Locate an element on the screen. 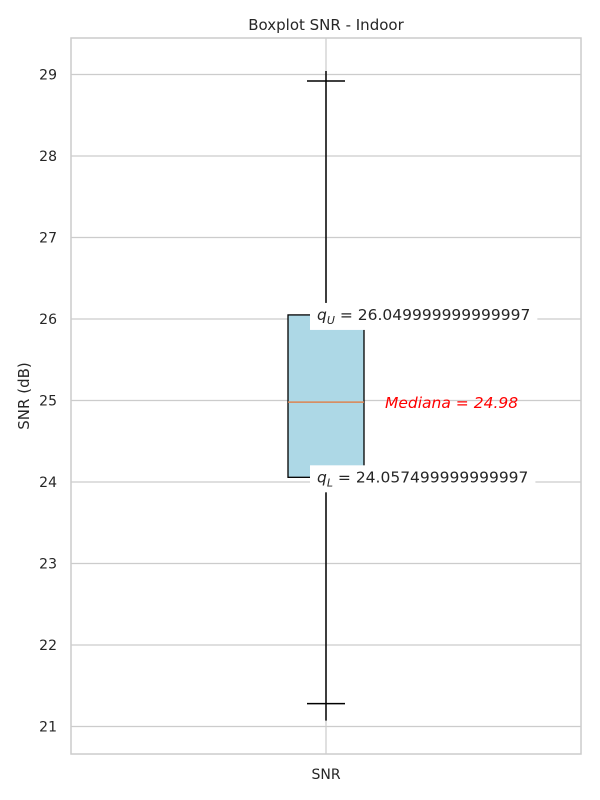 The width and height of the screenshot is (600, 800). y-tick-label: 21 is located at coordinates (48, 728).